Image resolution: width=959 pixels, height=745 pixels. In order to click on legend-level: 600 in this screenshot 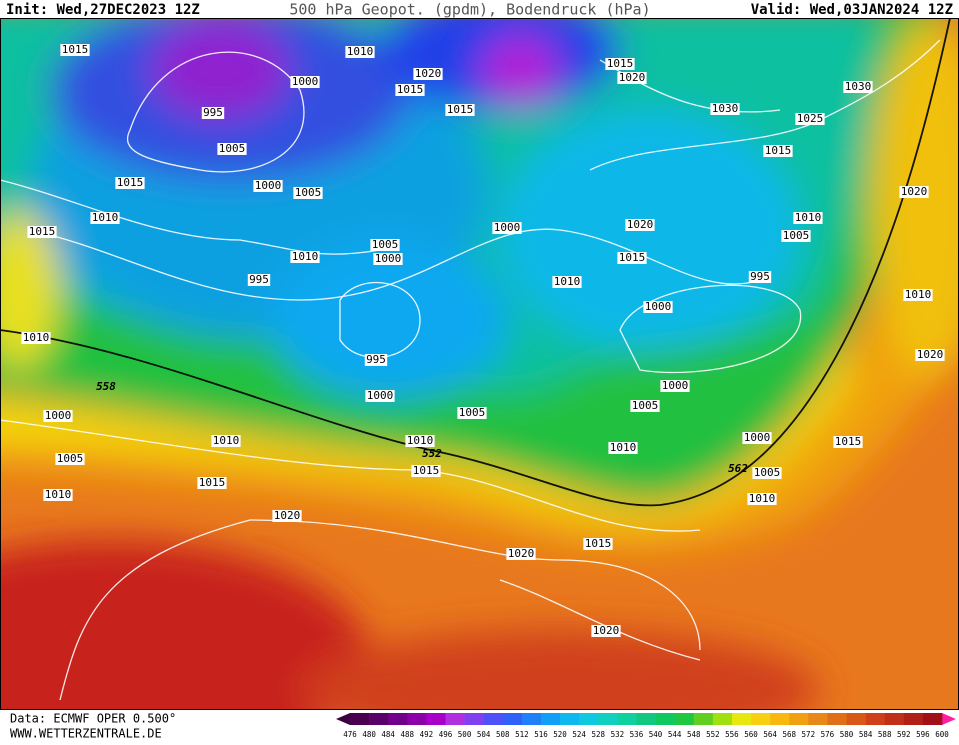, I will do `click(942, 734)`.